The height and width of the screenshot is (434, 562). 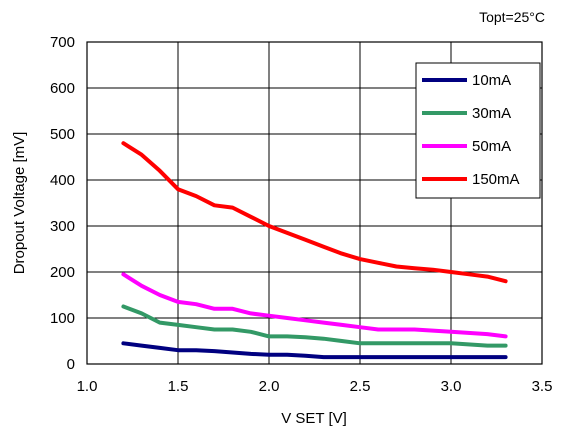 I want to click on y-tick-label: 600, so click(x=62, y=88).